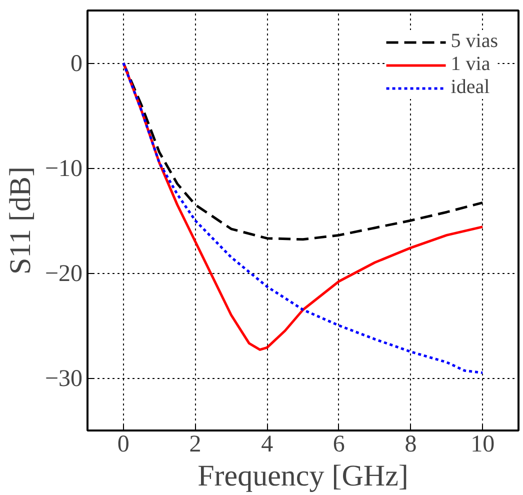 Image resolution: width=523 pixels, height=495 pixels. Describe the element at coordinates (303, 476) in the screenshot. I see `x-axis-title: Frequency [GHz]` at that location.